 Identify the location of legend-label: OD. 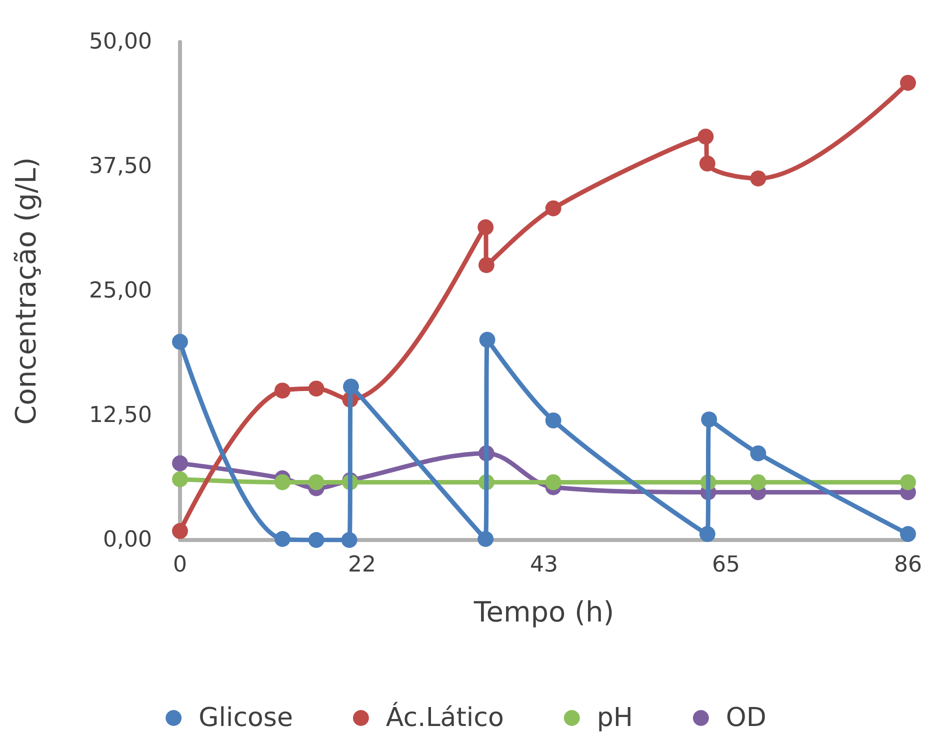
(746, 718).